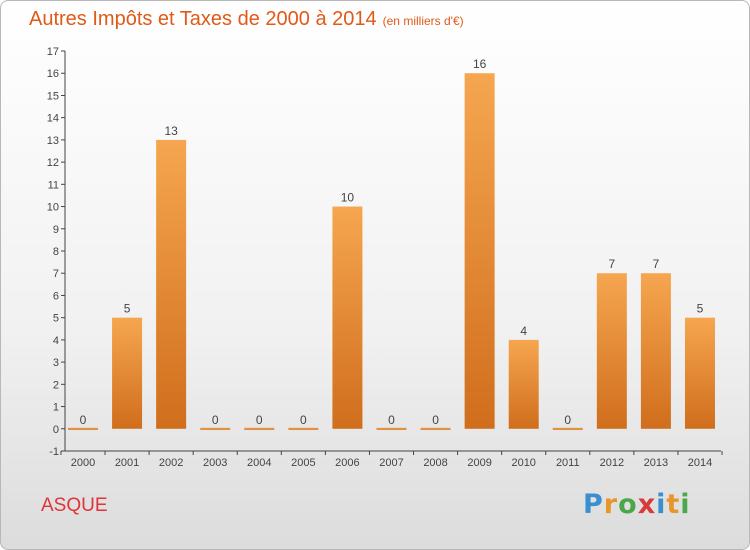 This screenshot has height=550, width=750. I want to click on bar-value-label: 4, so click(523, 331).